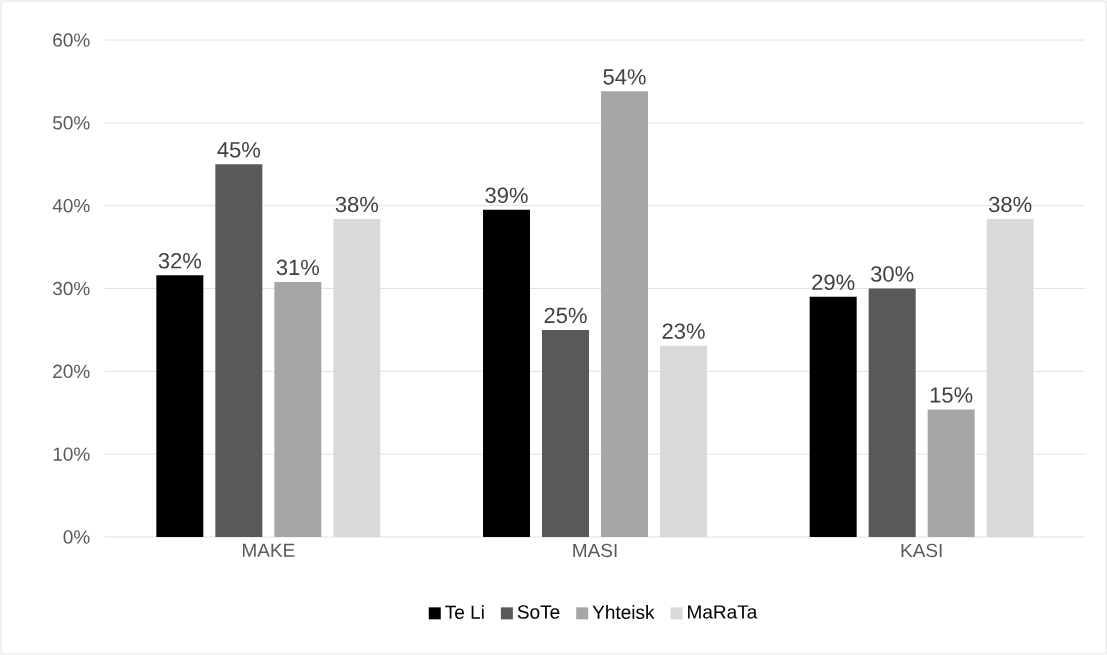 The width and height of the screenshot is (1107, 655). Describe the element at coordinates (71, 123) in the screenshot. I see `y-tick-label: 50%` at that location.